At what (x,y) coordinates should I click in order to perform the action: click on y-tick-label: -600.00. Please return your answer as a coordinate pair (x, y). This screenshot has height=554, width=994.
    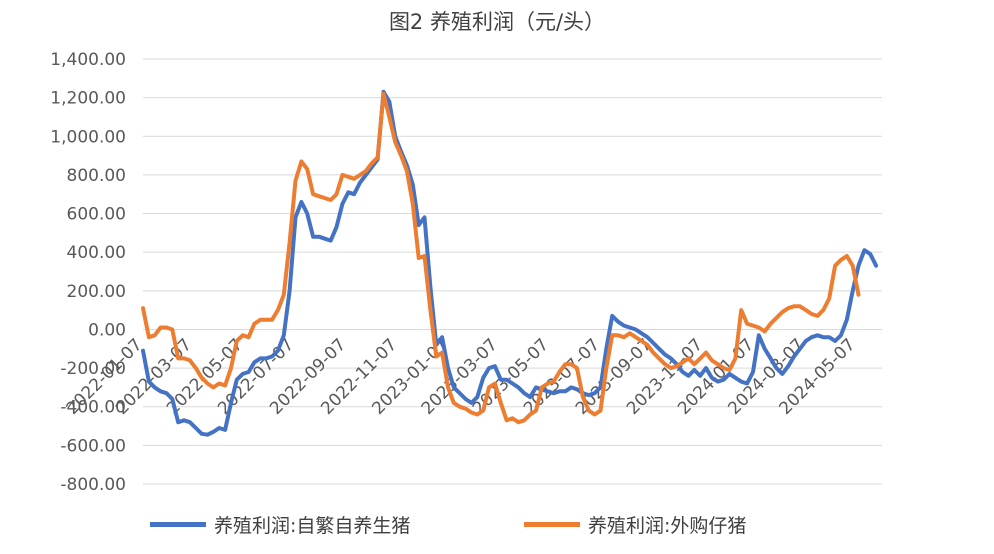
    Looking at the image, I should click on (93, 446).